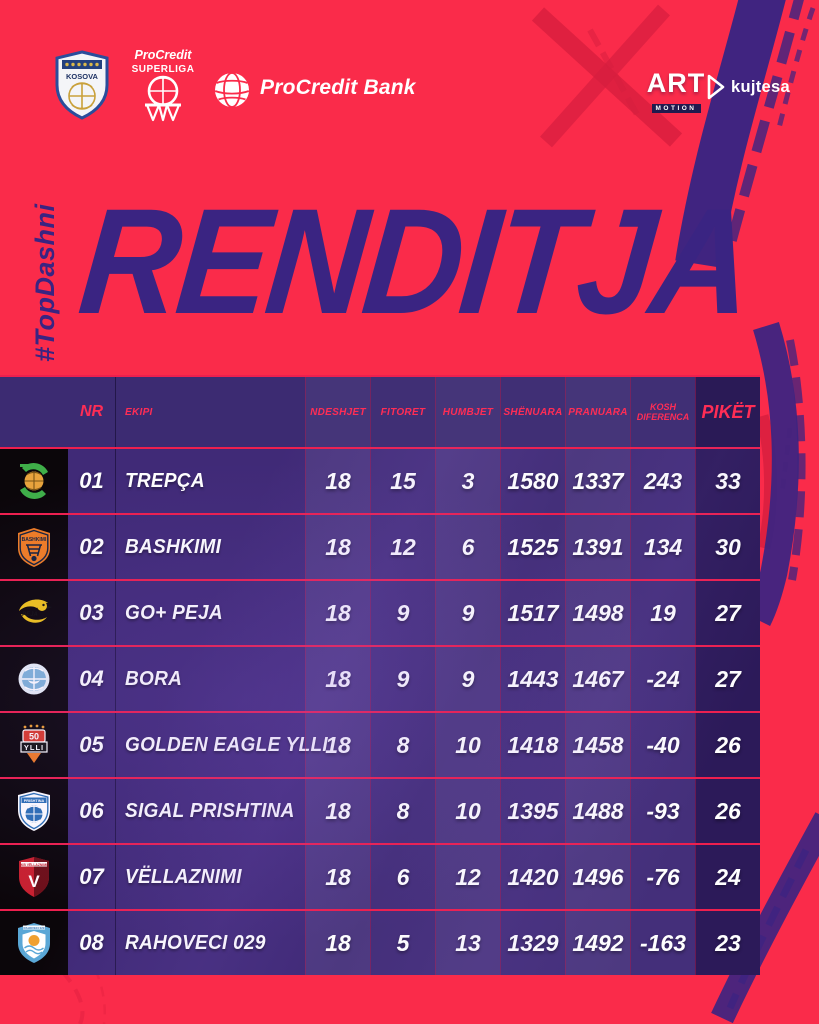 The image size is (819, 1024). Describe the element at coordinates (34, 928) in the screenshot. I see `svg-text: RAHOVECI 029` at that location.